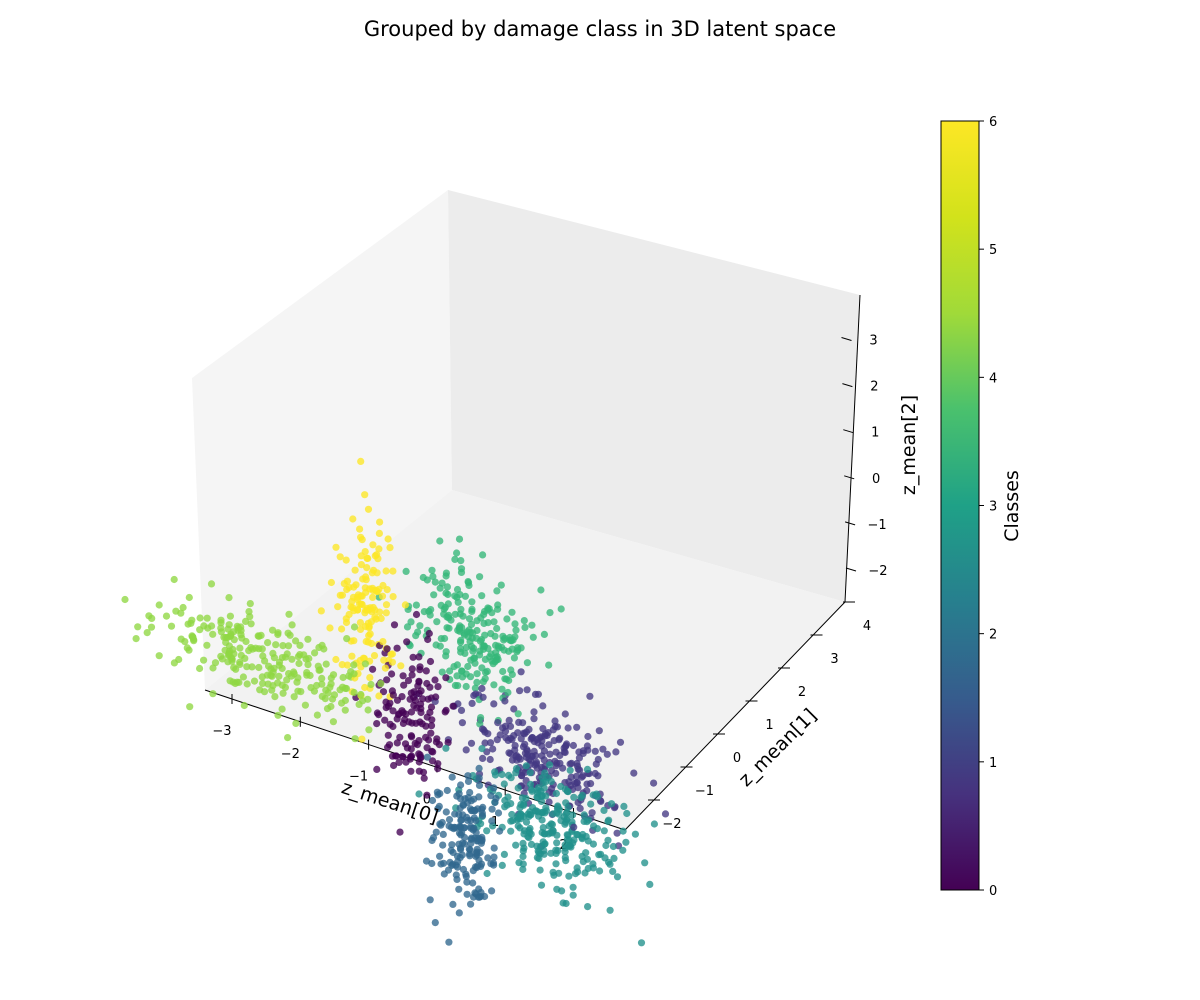 The width and height of the screenshot is (1200, 1000). What do you see at coordinates (322, 440) in the screenshot?
I see `left-pane` at bounding box center [322, 440].